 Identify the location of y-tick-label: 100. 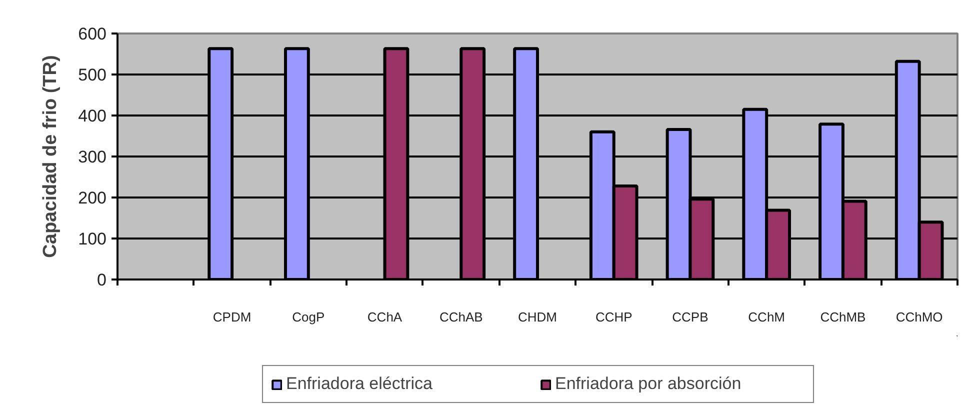
(92, 239).